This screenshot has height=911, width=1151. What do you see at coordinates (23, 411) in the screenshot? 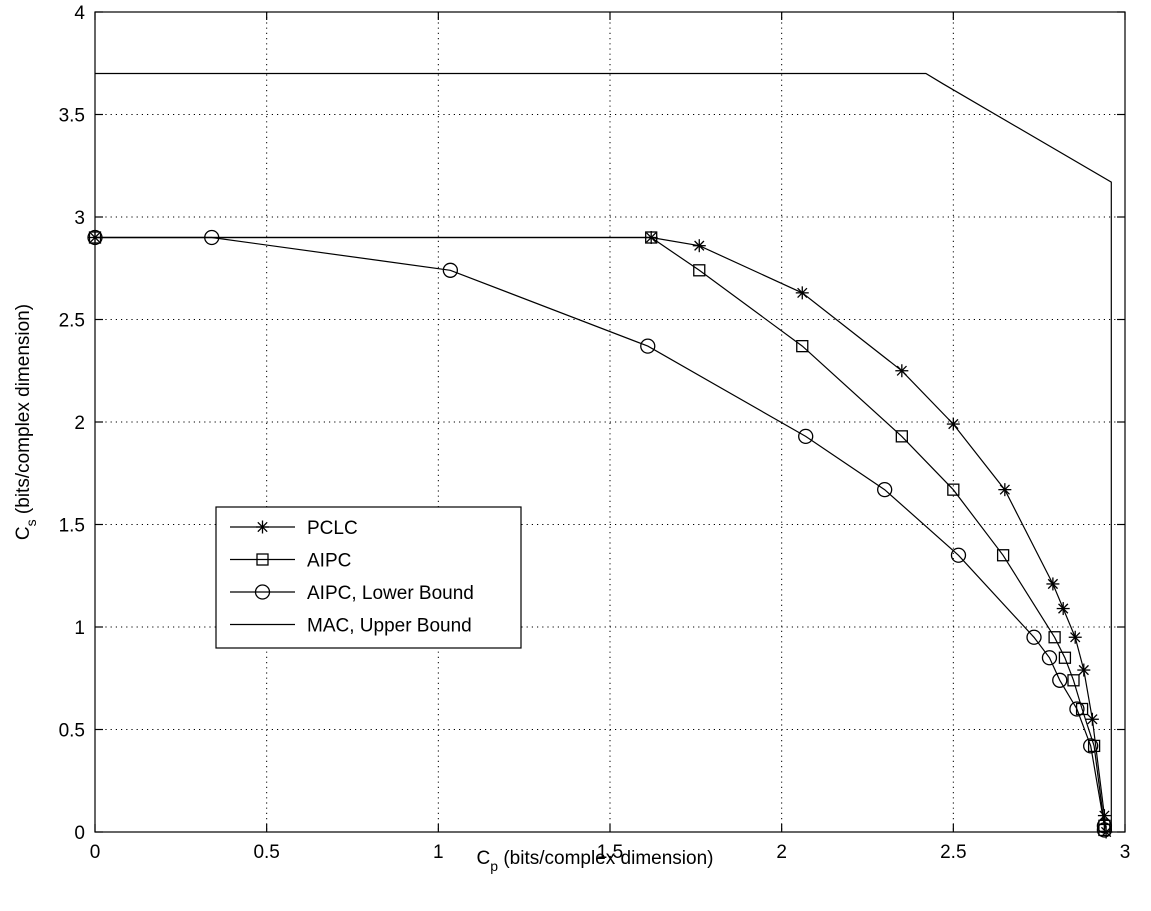
I see `y-axis-title-rest: (bits/complex dimension)` at bounding box center [23, 411].